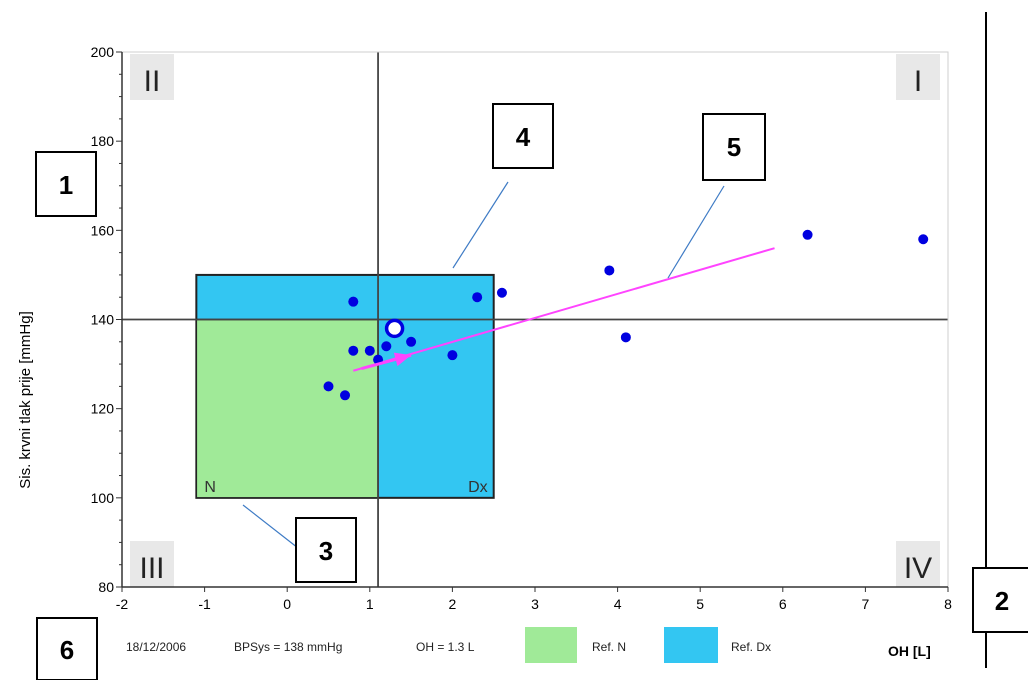 The height and width of the screenshot is (680, 1028). I want to click on x-axis-title: OH [L], so click(909, 651).